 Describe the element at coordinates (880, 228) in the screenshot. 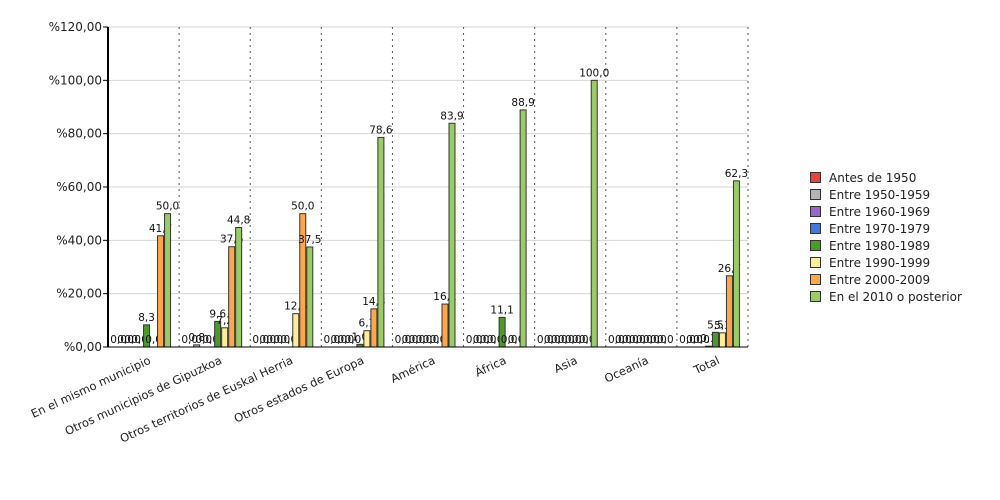

I see `legend-label: Entre 1970-1979` at that location.